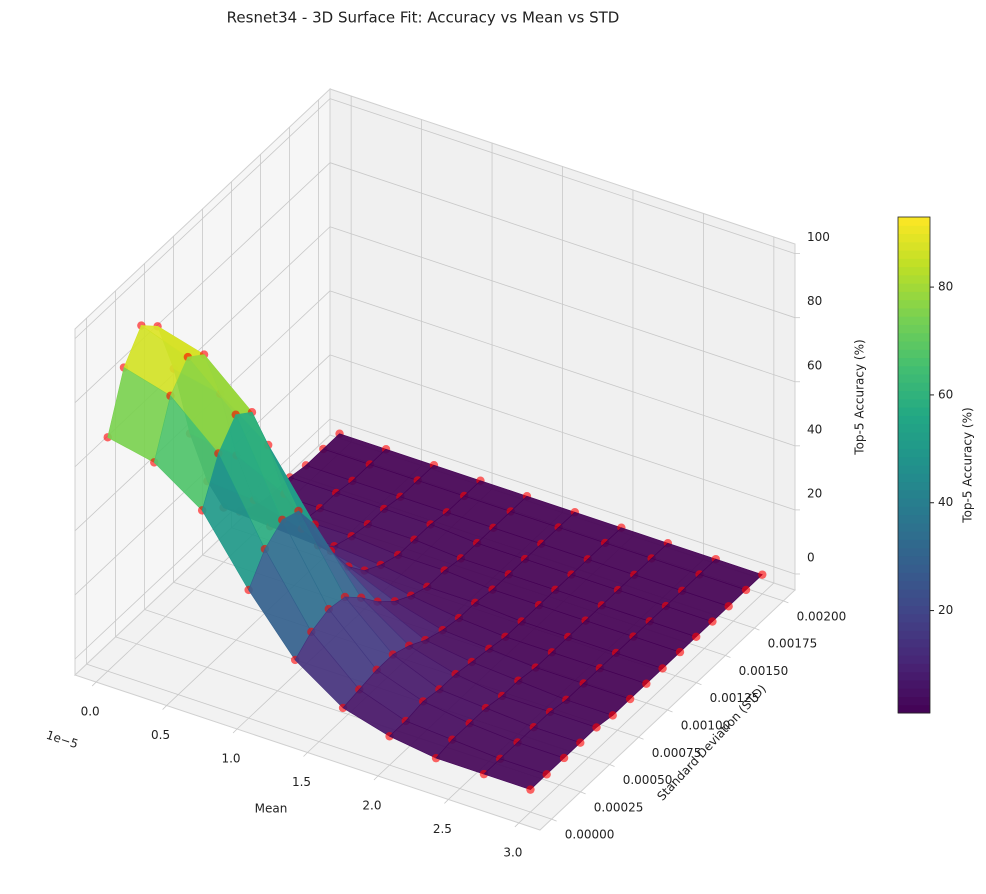 The height and width of the screenshot is (894, 986). I want to click on x-tick-label: 1.0, so click(230, 759).